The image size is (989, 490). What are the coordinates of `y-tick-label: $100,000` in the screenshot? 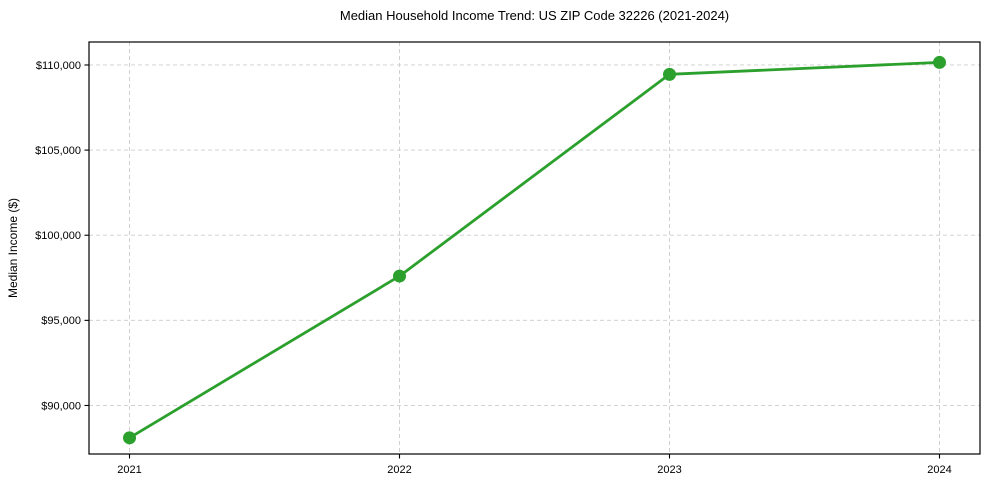 It's located at (58, 236).